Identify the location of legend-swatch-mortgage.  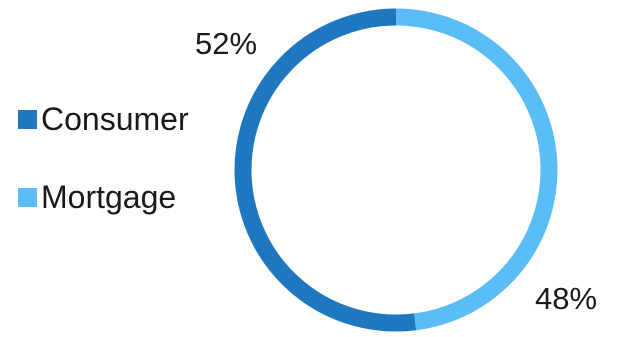
(27, 197).